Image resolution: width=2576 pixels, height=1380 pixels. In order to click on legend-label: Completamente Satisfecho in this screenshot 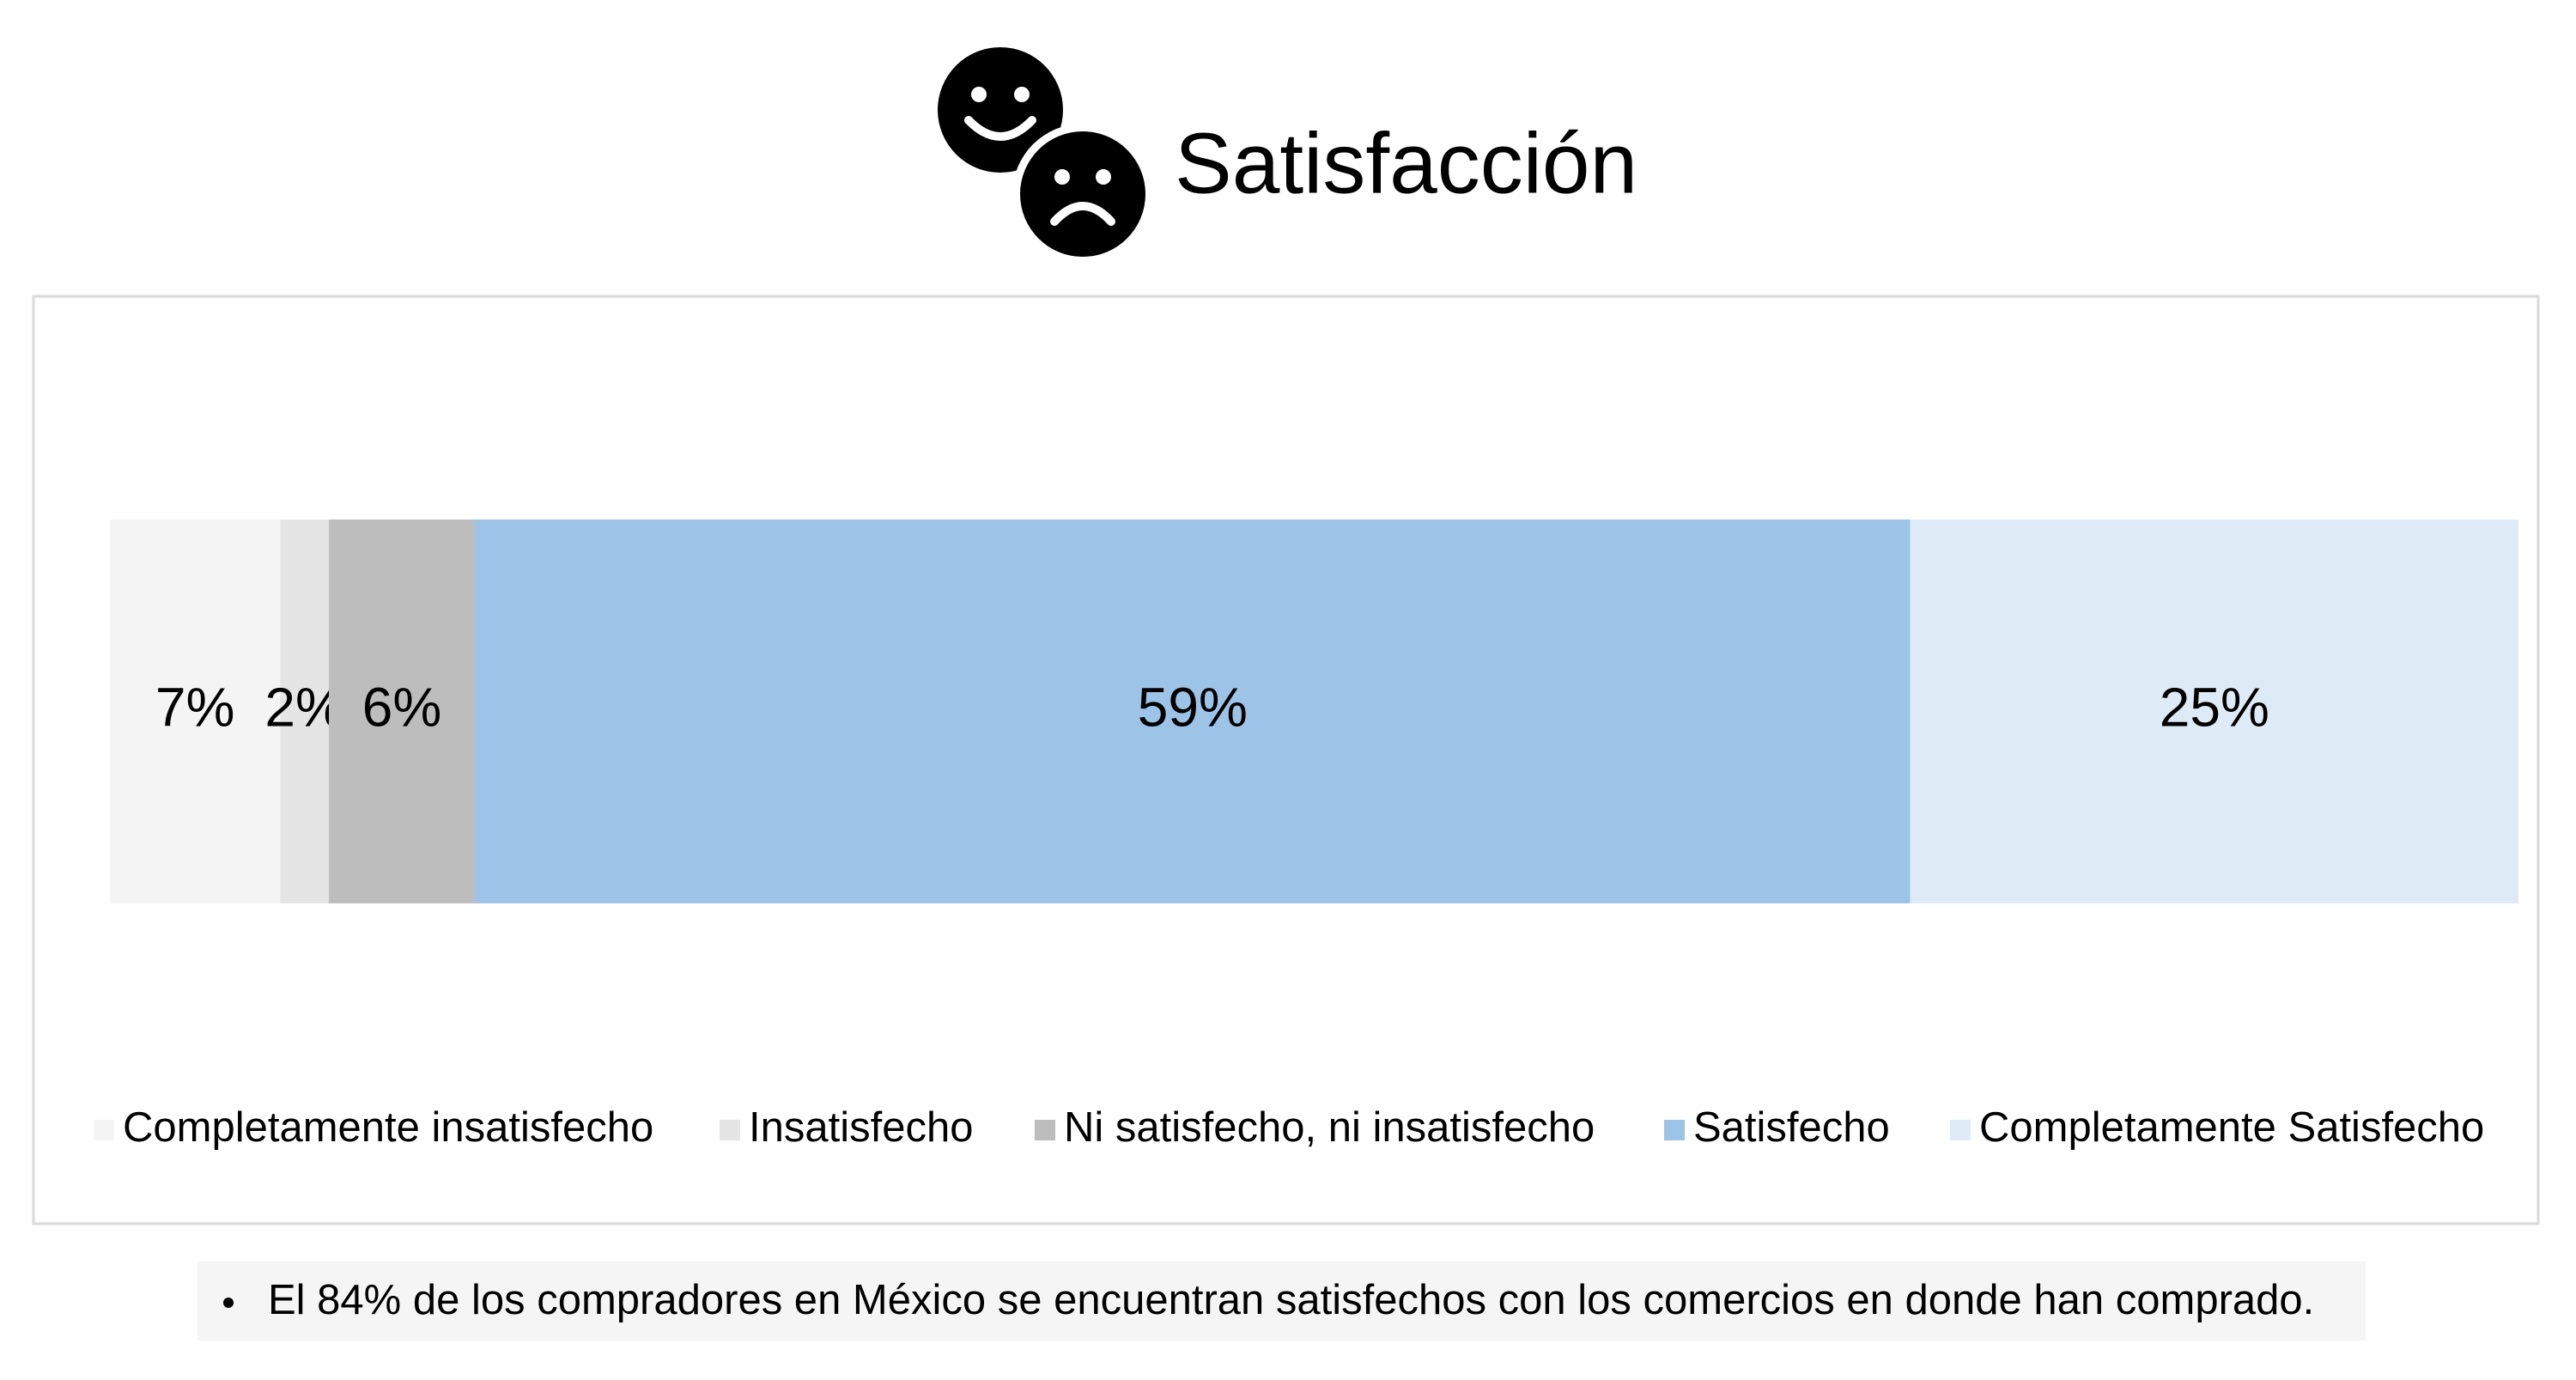, I will do `click(2231, 1127)`.